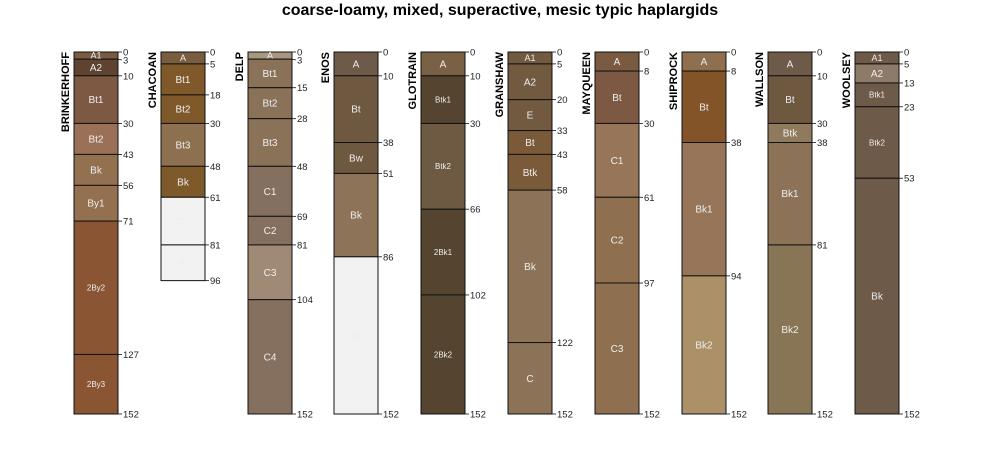 This screenshot has width=1000, height=450. What do you see at coordinates (299, 61) in the screenshot?
I see `depth-label: 3` at bounding box center [299, 61].